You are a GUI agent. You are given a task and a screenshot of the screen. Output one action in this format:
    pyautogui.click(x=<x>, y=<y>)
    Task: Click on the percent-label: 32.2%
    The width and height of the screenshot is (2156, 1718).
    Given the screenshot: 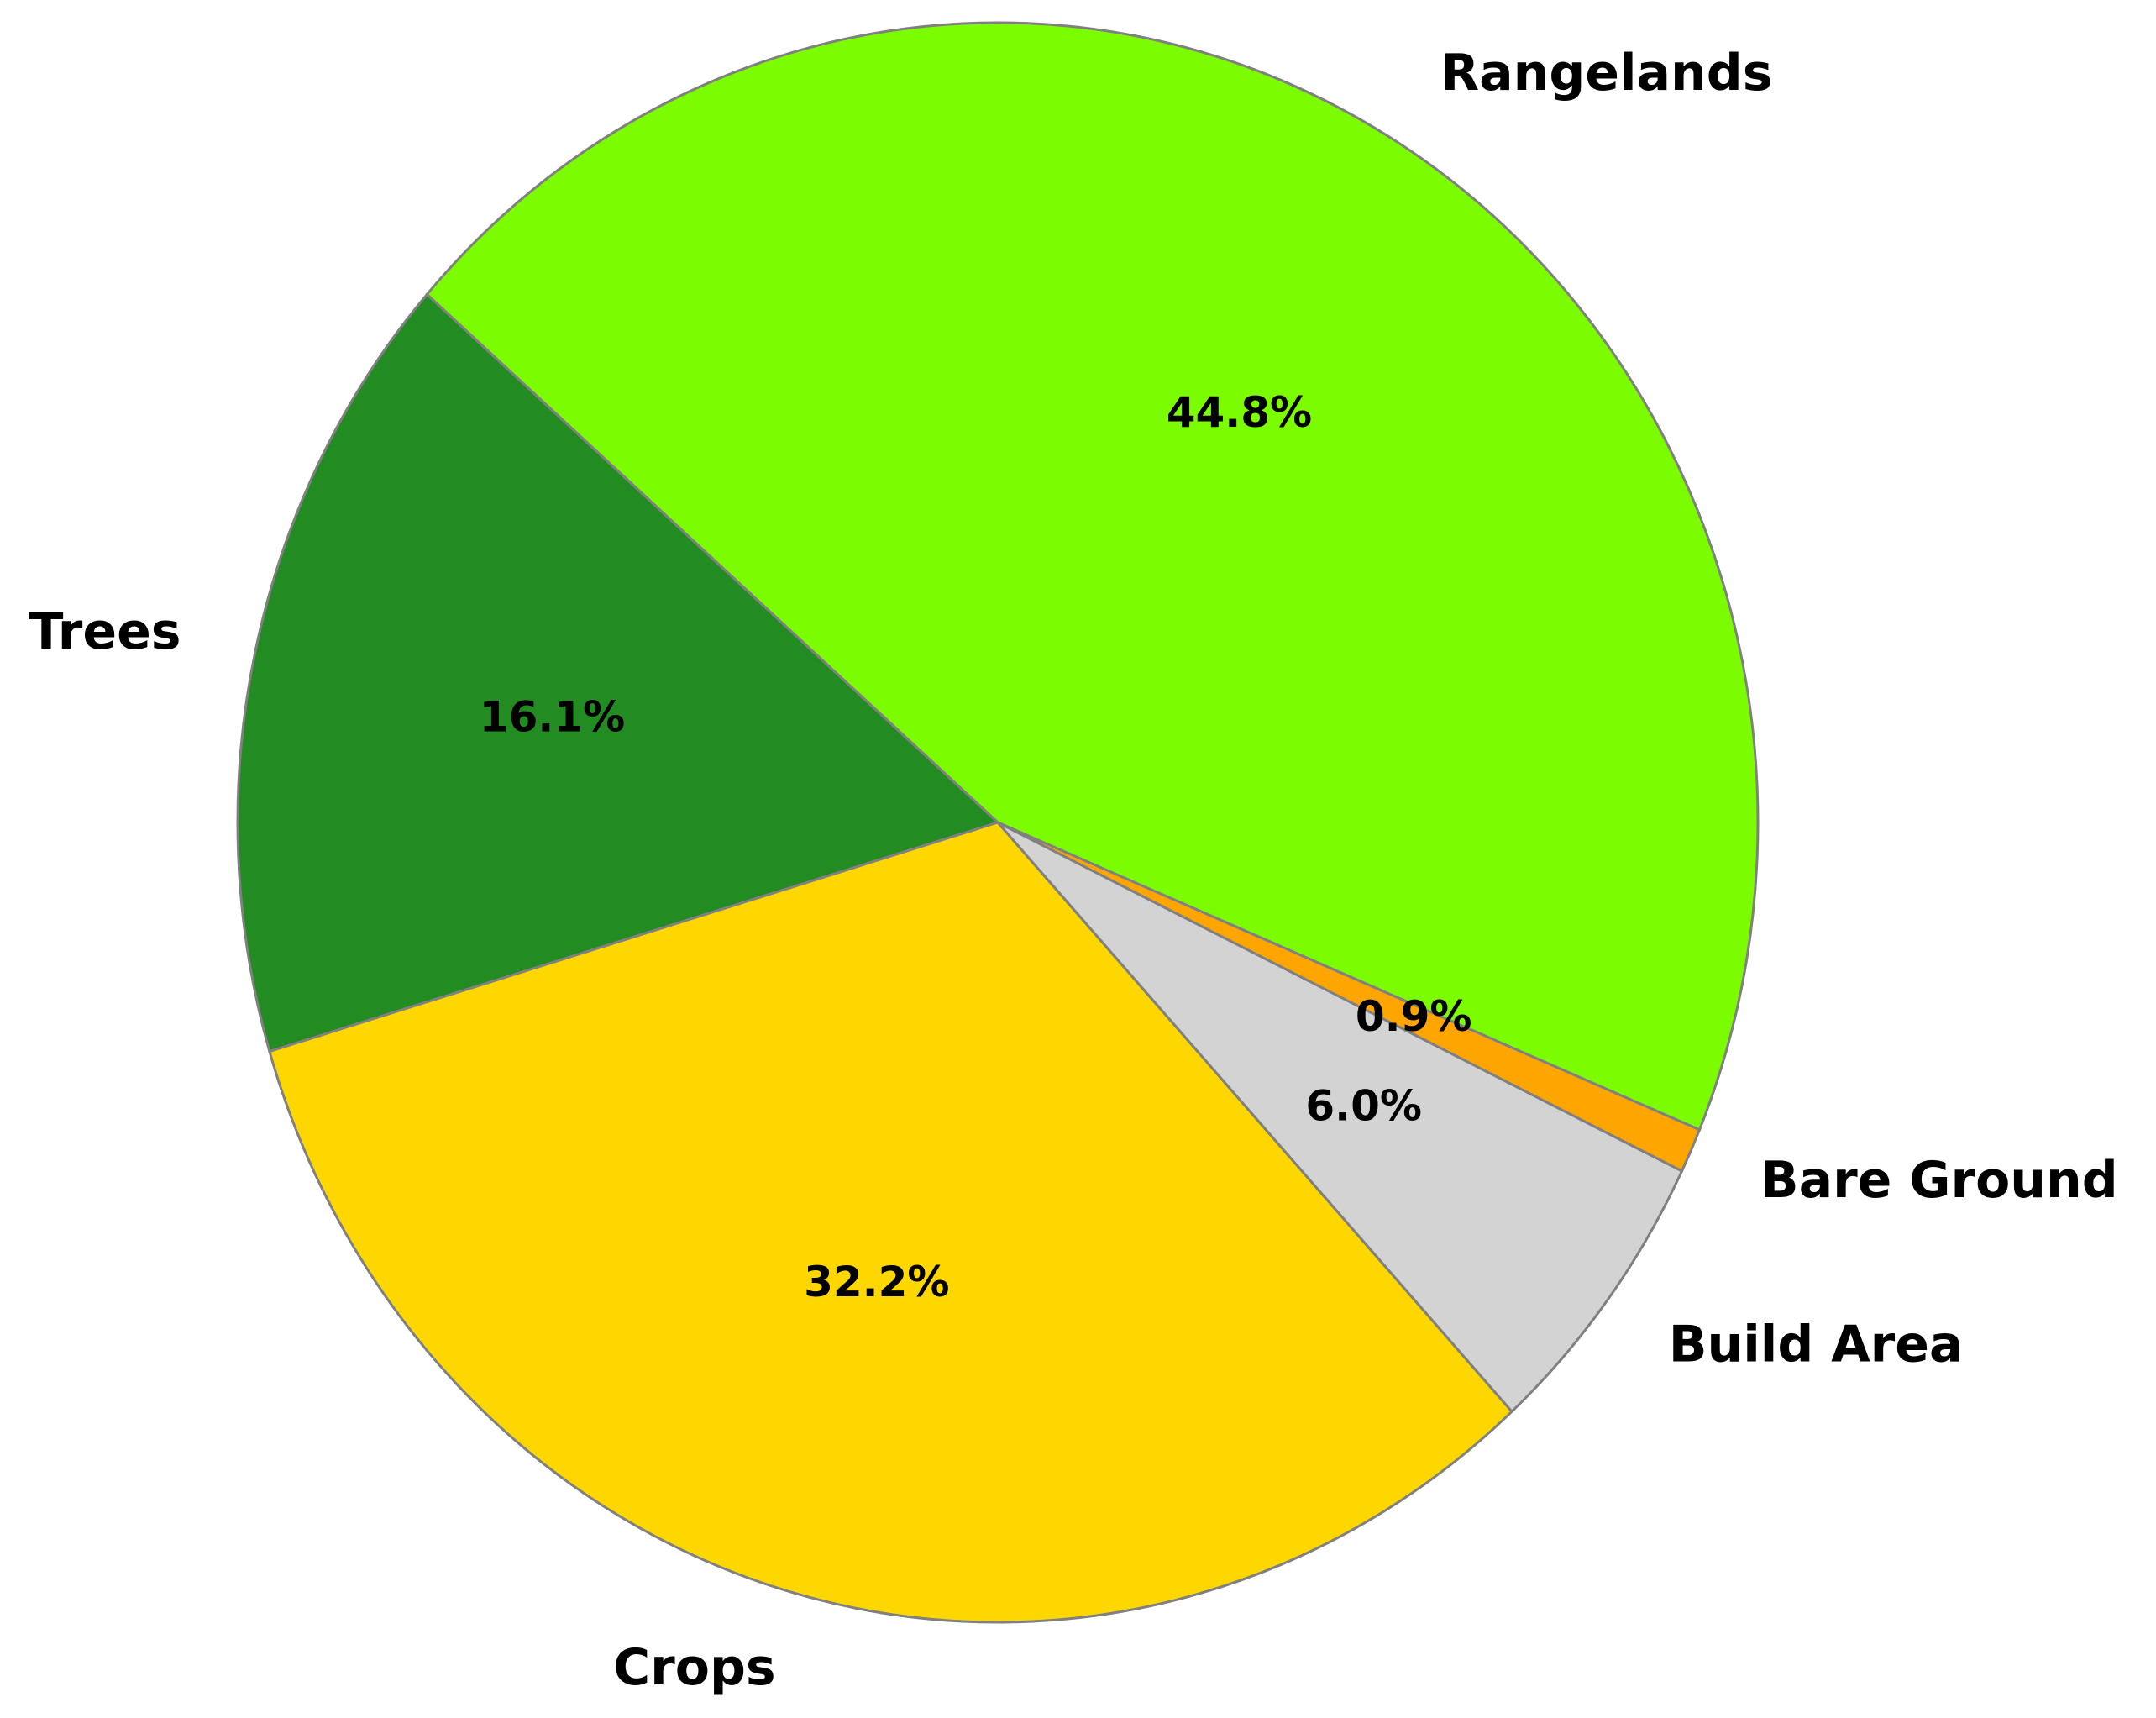 What is the action you would take?
    pyautogui.click(x=876, y=1282)
    